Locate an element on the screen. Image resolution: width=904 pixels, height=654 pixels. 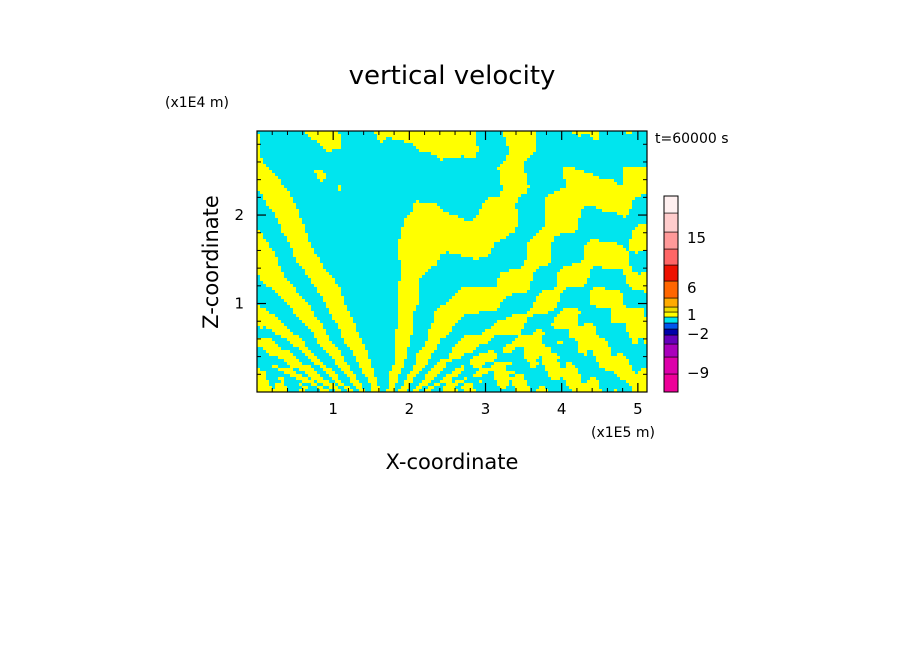
time-label: t=60000 s is located at coordinates (692, 139).